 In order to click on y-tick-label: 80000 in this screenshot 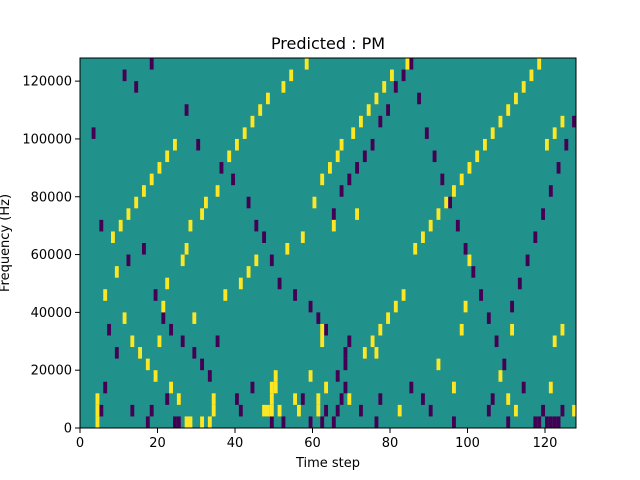, I will do `click(51, 197)`.